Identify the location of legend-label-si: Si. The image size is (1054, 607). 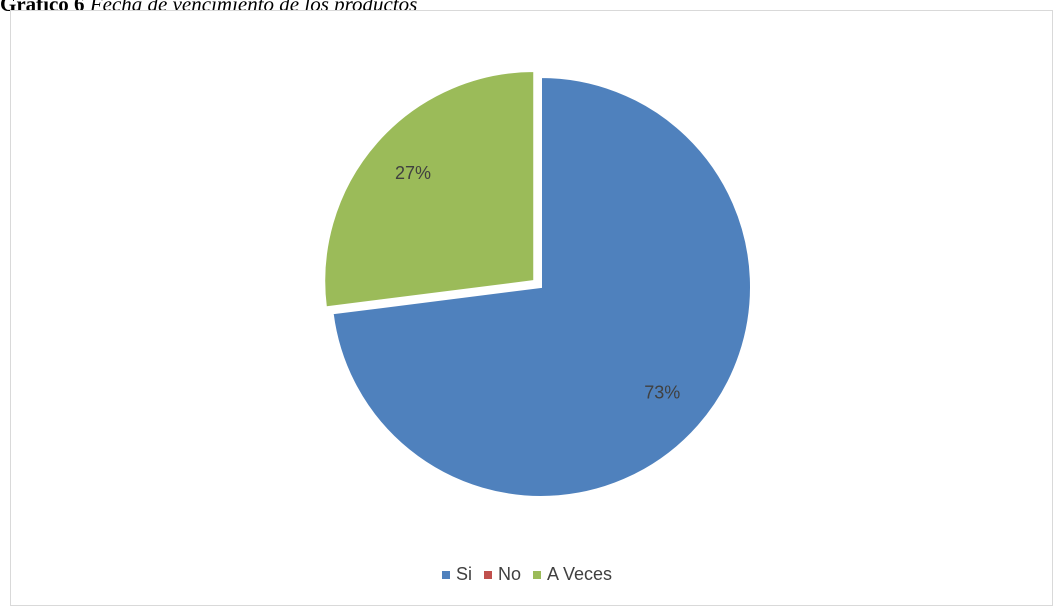
(463, 574).